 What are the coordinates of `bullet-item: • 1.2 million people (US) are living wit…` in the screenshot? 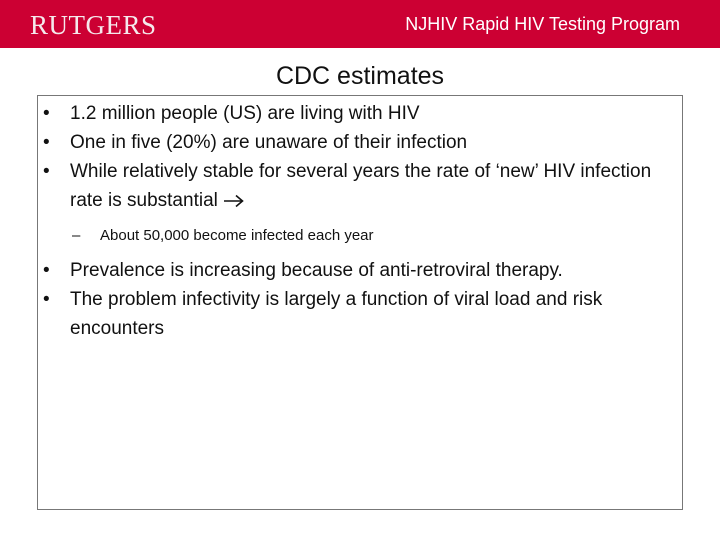 It's located at (330, 113).